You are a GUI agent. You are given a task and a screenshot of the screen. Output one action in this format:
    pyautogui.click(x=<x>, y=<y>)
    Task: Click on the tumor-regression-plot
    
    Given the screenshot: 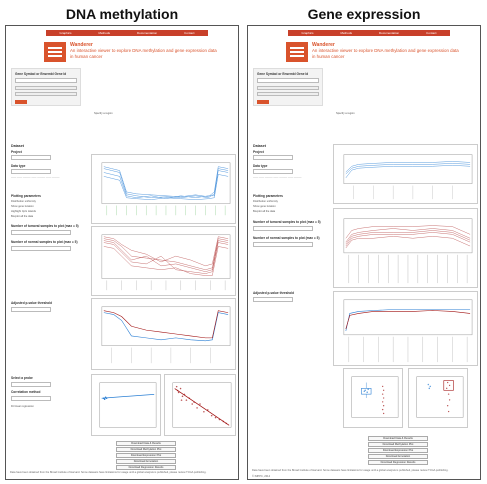 What is the action you would take?
    pyautogui.click(x=200, y=405)
    